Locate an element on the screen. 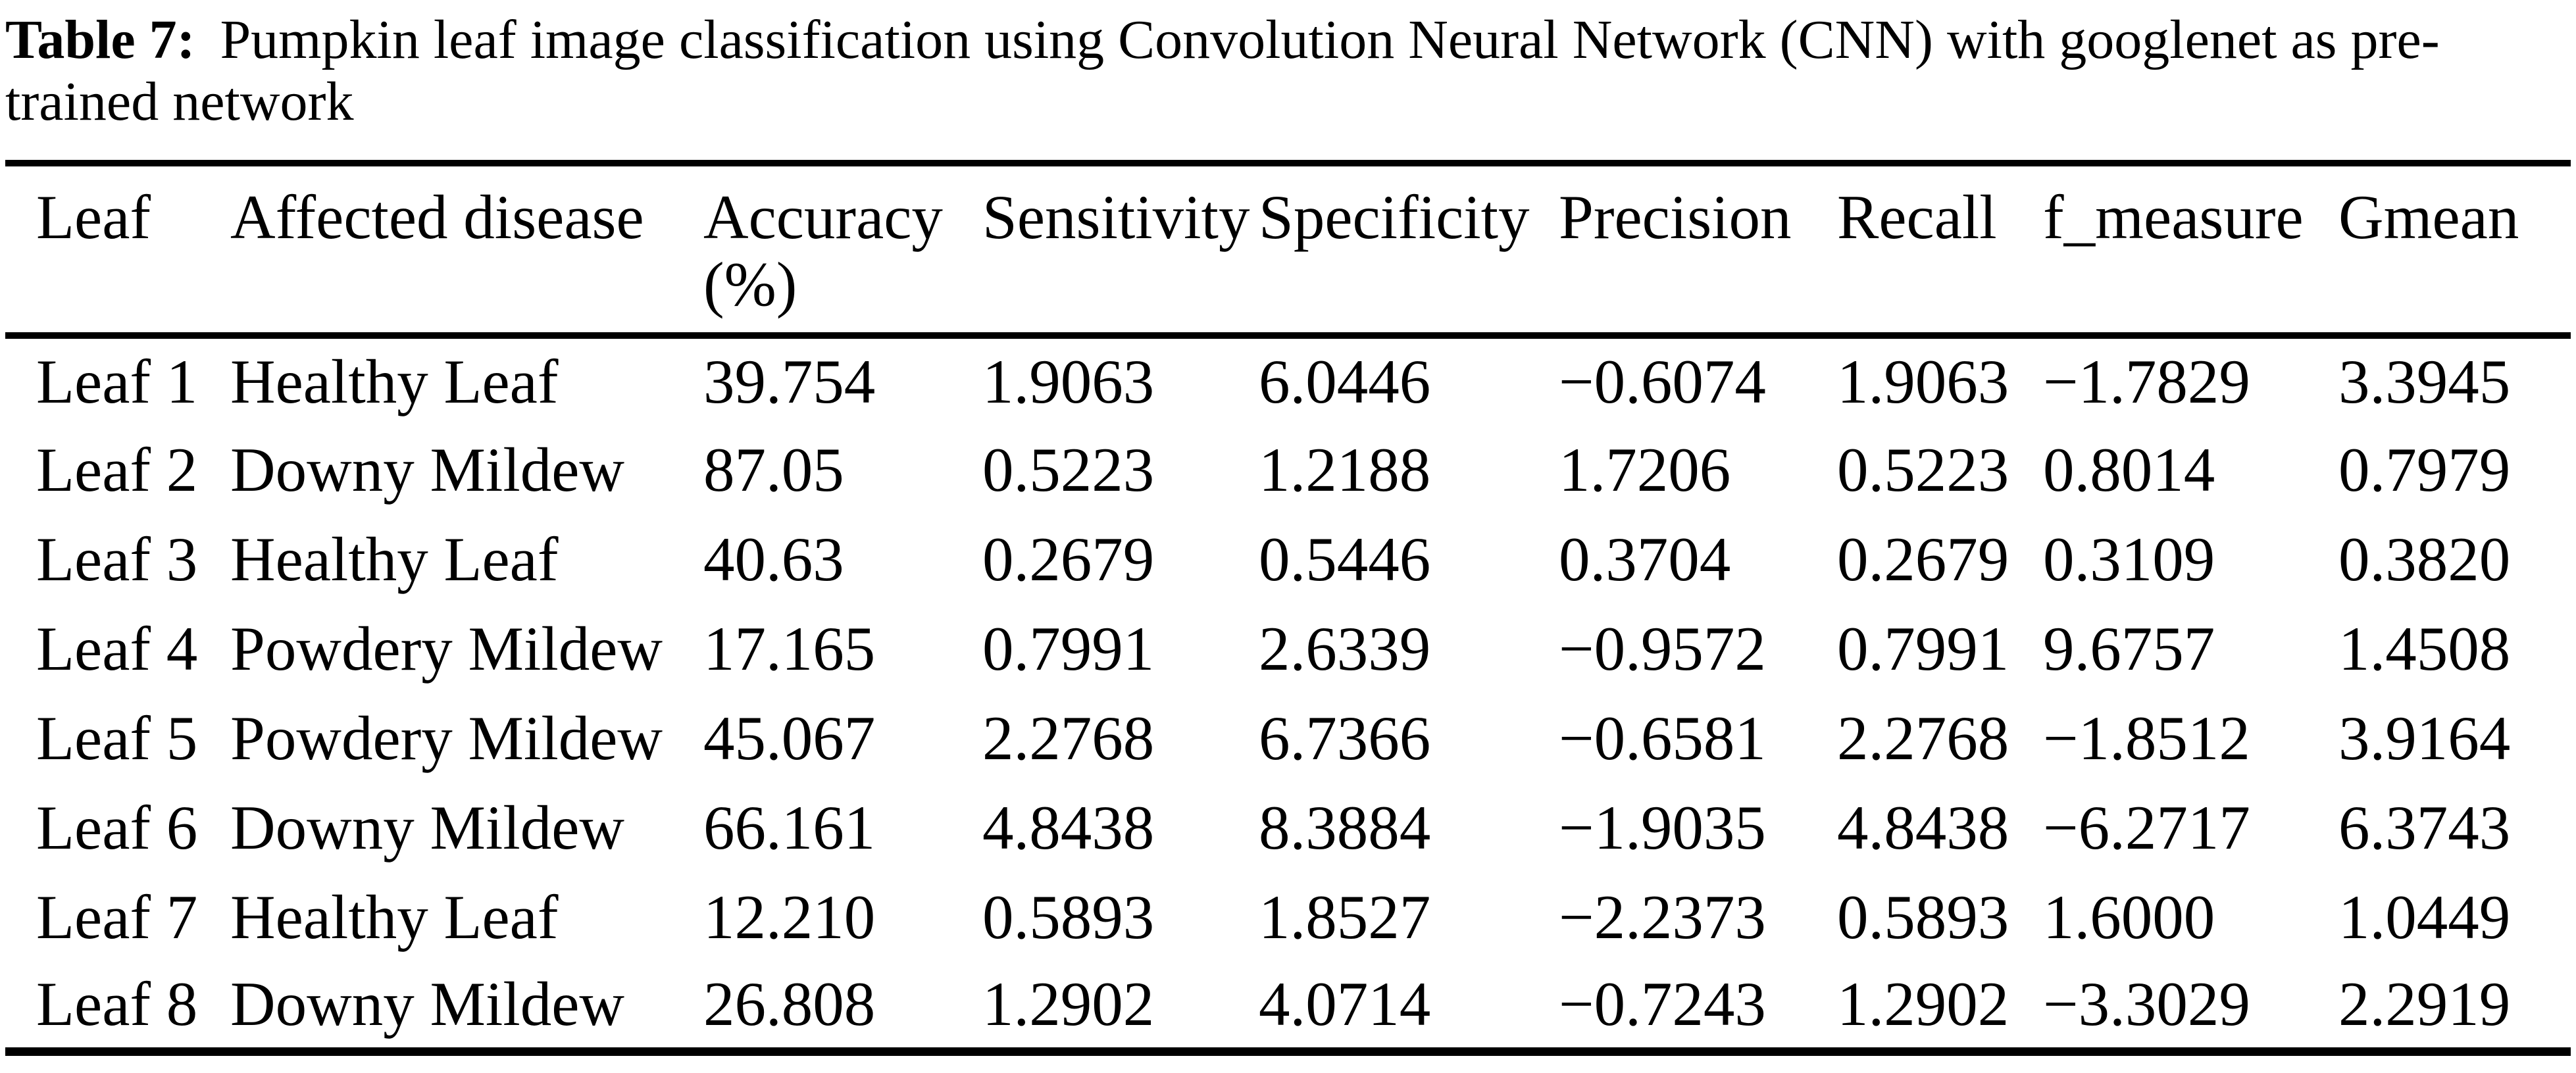 This screenshot has height=1073, width=2576. column-header-recall: Recall is located at coordinates (1917, 217).